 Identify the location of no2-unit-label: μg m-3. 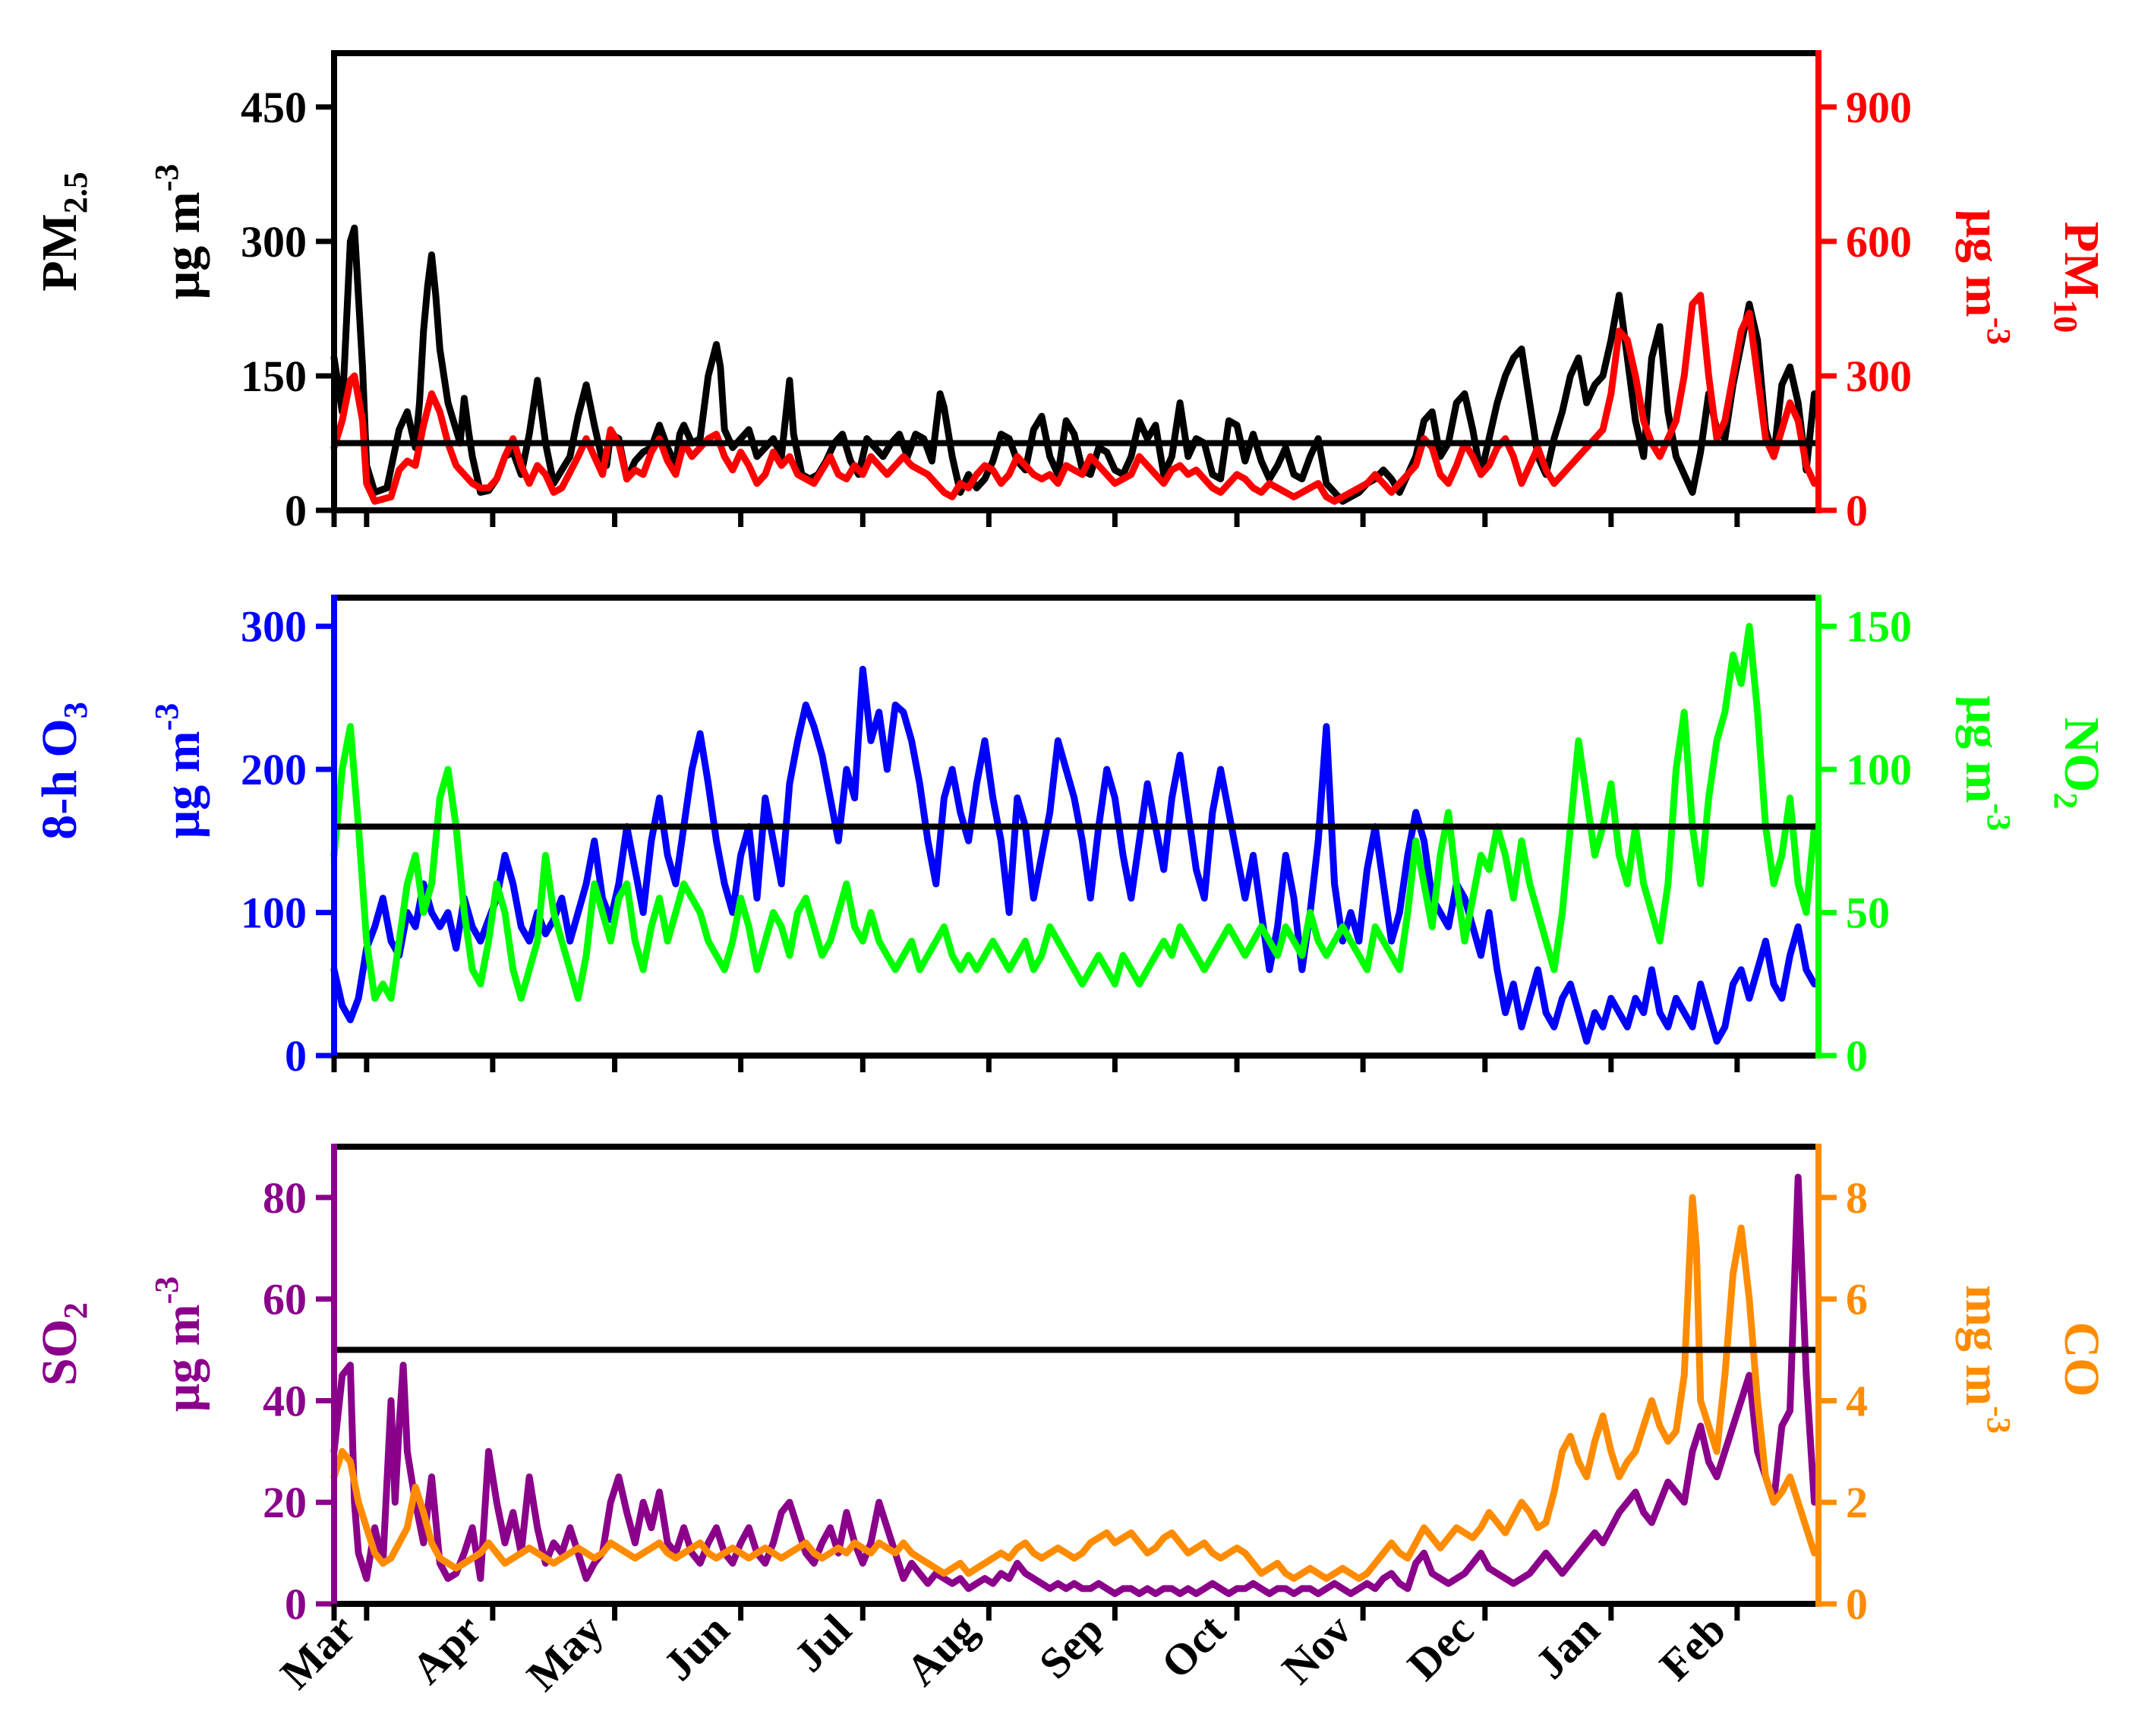
(1986, 764).